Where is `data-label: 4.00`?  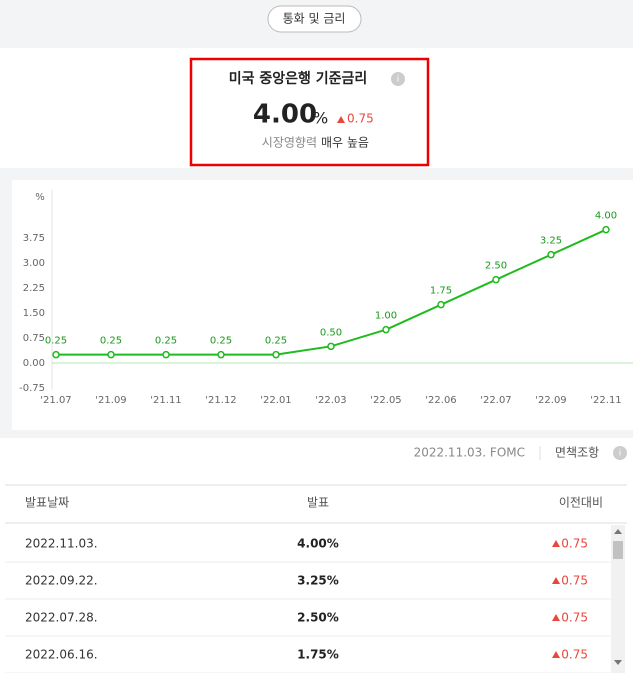 data-label: 4.00 is located at coordinates (606, 216).